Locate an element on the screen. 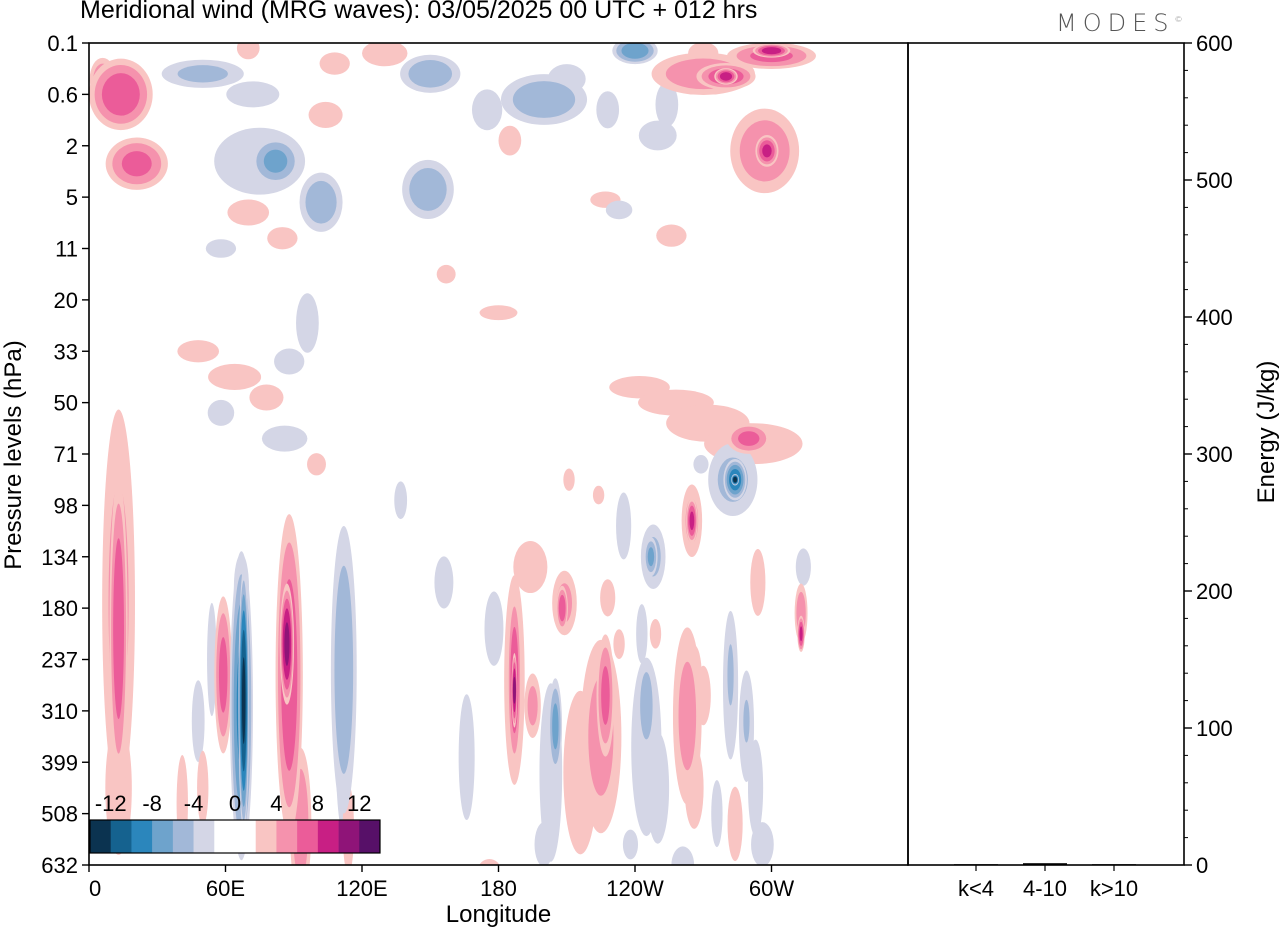  y-tick-label: 11 is located at coordinates (66, 249).